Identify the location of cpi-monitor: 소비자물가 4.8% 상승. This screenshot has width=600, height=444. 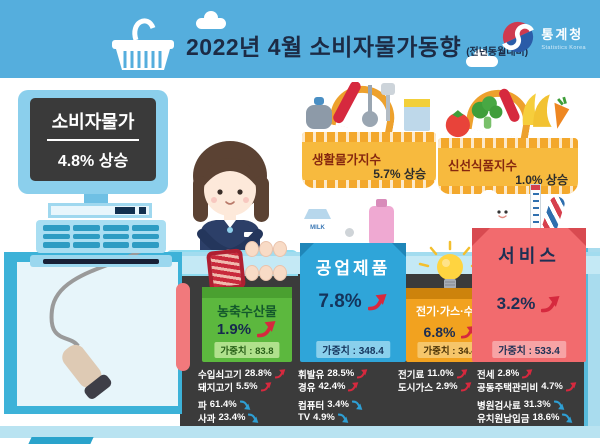
(93, 142).